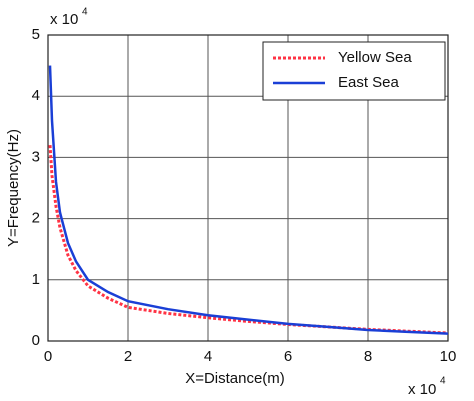 The width and height of the screenshot is (474, 401). Describe the element at coordinates (13, 188) in the screenshot. I see `y-axis-label: Y=Frequency(Hz)` at that location.